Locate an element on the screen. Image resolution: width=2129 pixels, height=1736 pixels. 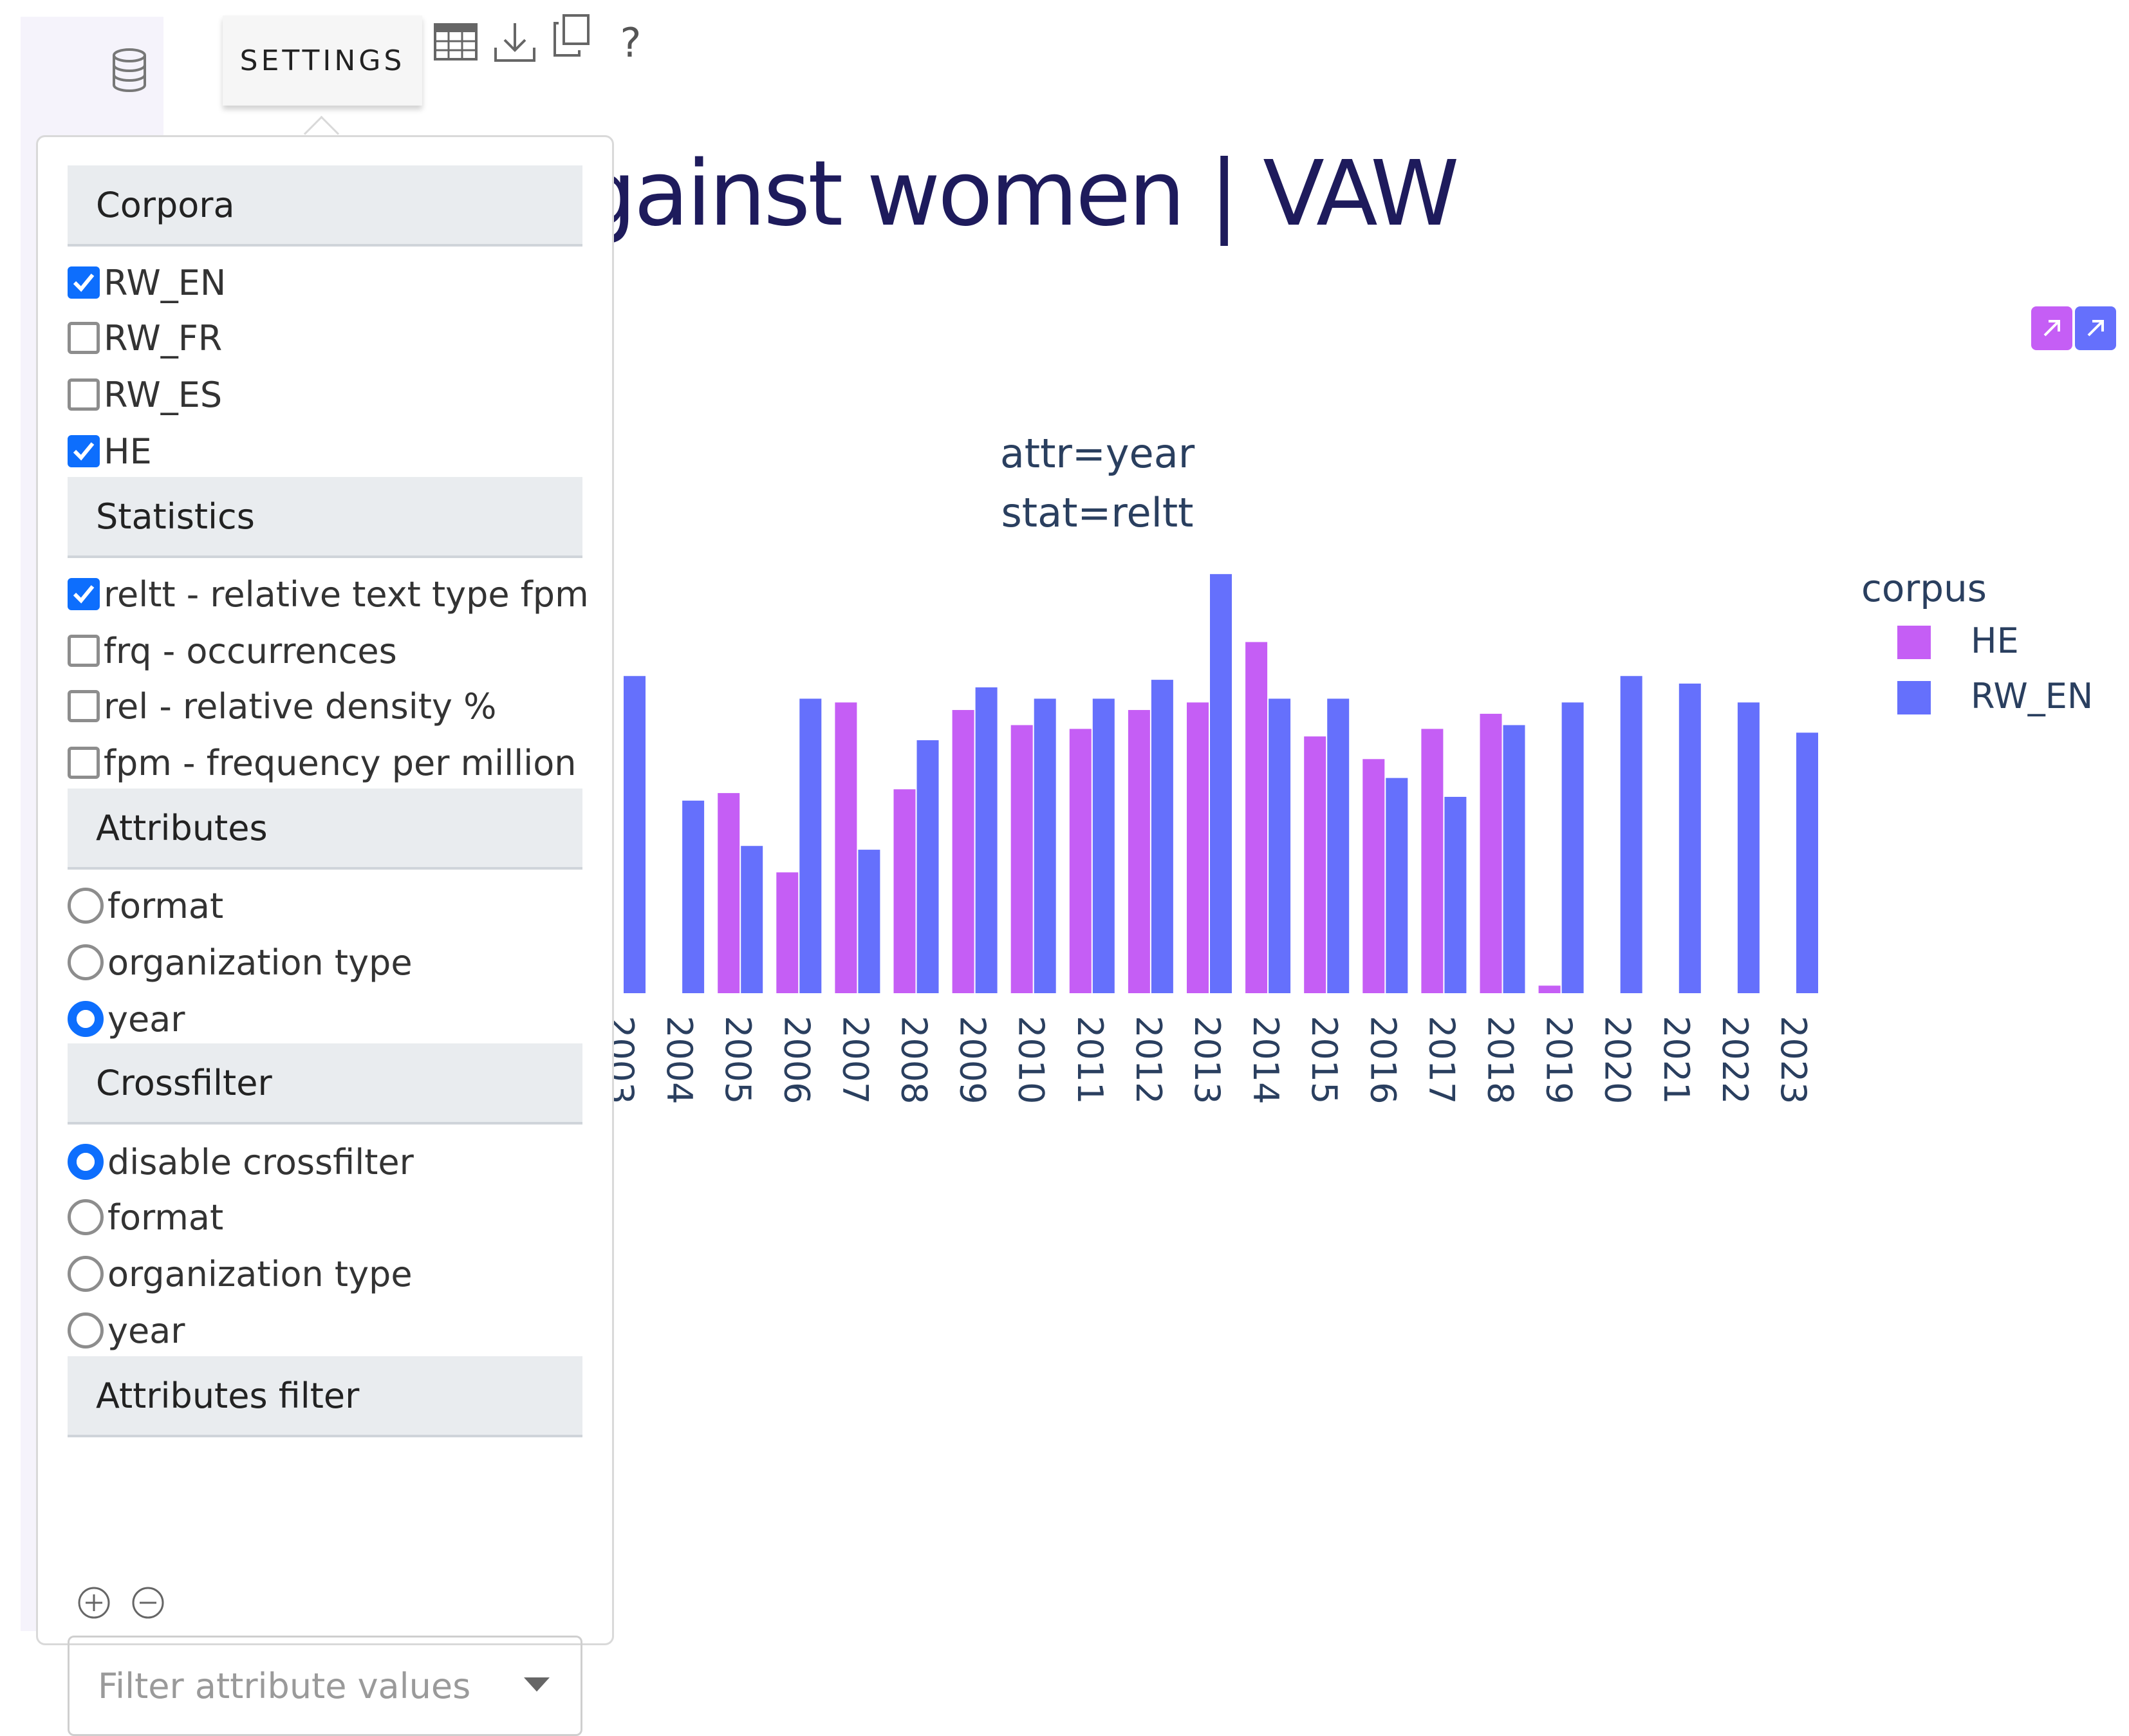
x-tick-label-2004: 2004 is located at coordinates (680, 1060).